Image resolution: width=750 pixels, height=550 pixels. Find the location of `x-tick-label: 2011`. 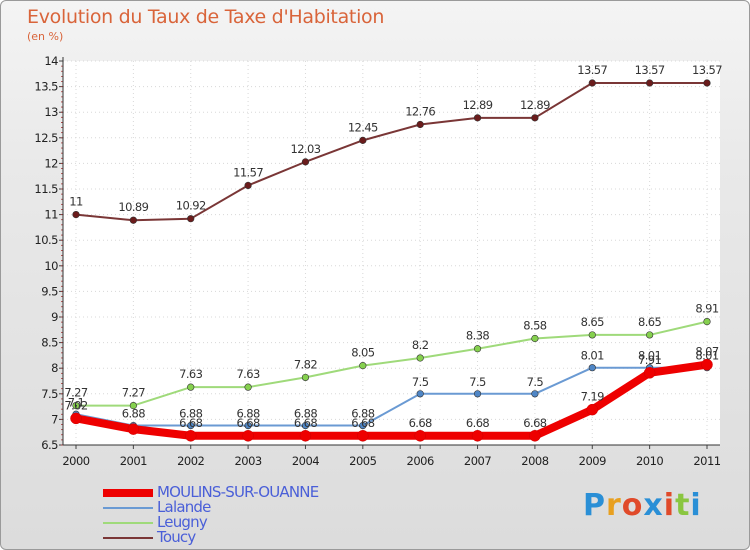

x-tick-label: 2011 is located at coordinates (706, 461).